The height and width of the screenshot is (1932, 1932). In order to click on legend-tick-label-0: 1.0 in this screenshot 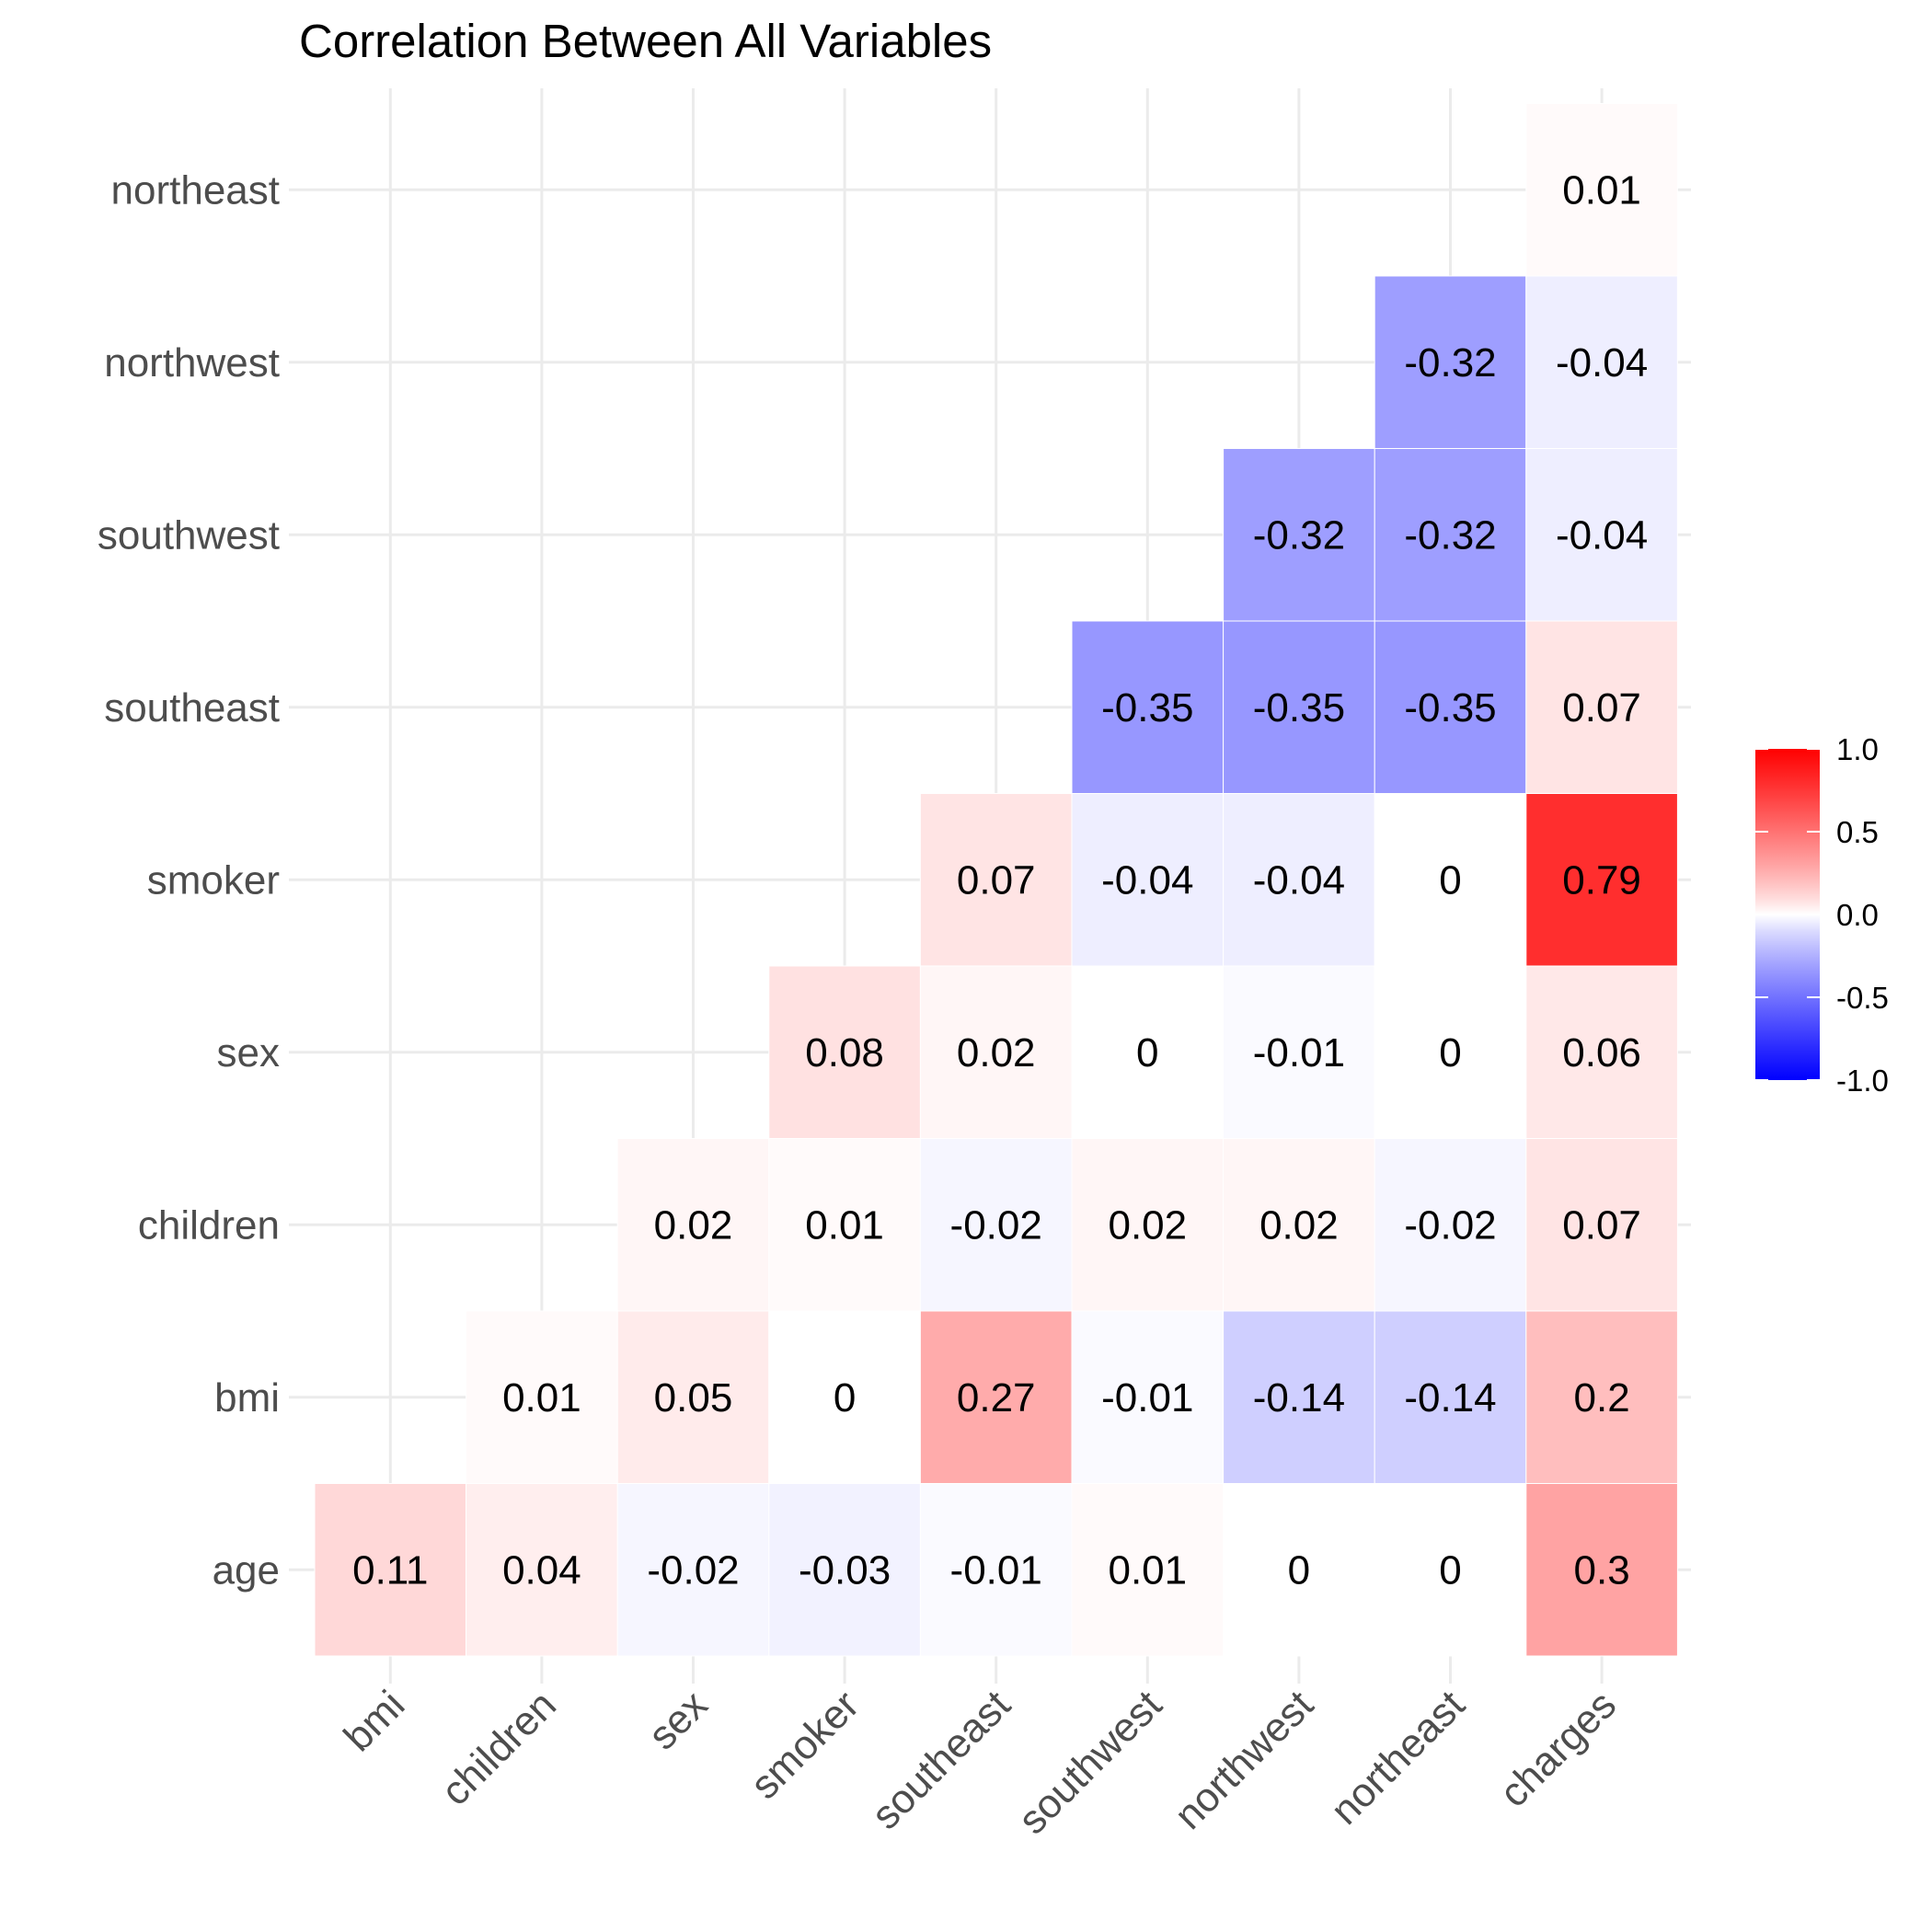, I will do `click(1857, 749)`.